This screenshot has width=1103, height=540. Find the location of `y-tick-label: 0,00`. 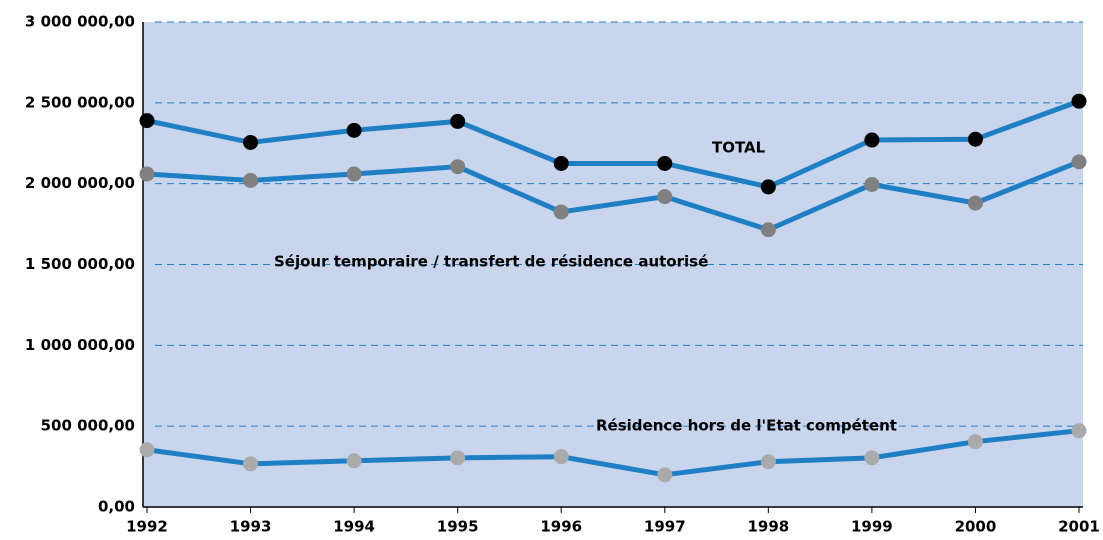

y-tick-label: 0,00 is located at coordinates (116, 507).